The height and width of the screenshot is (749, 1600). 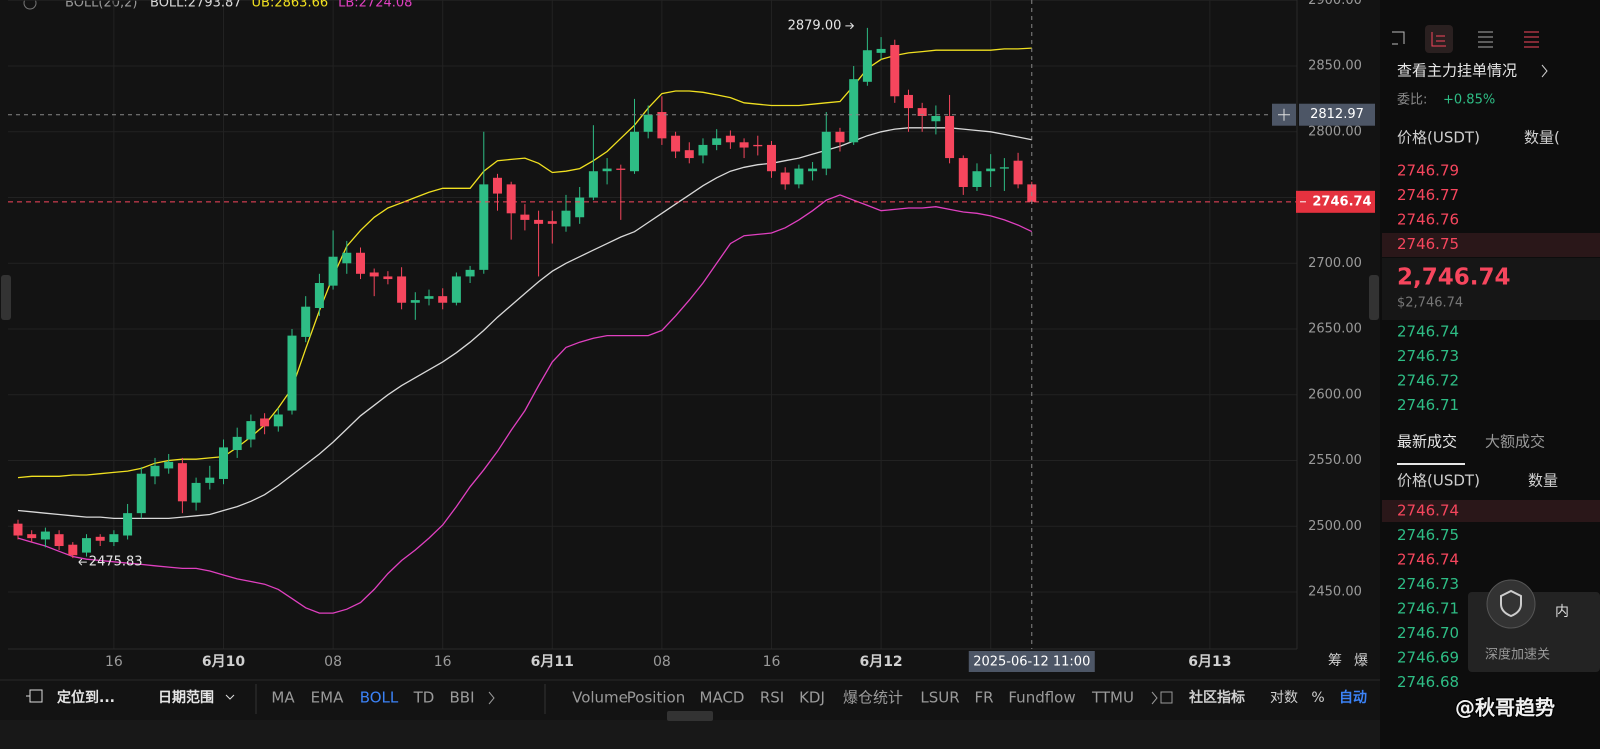 I want to click on bottom-strip, so click(x=690, y=734).